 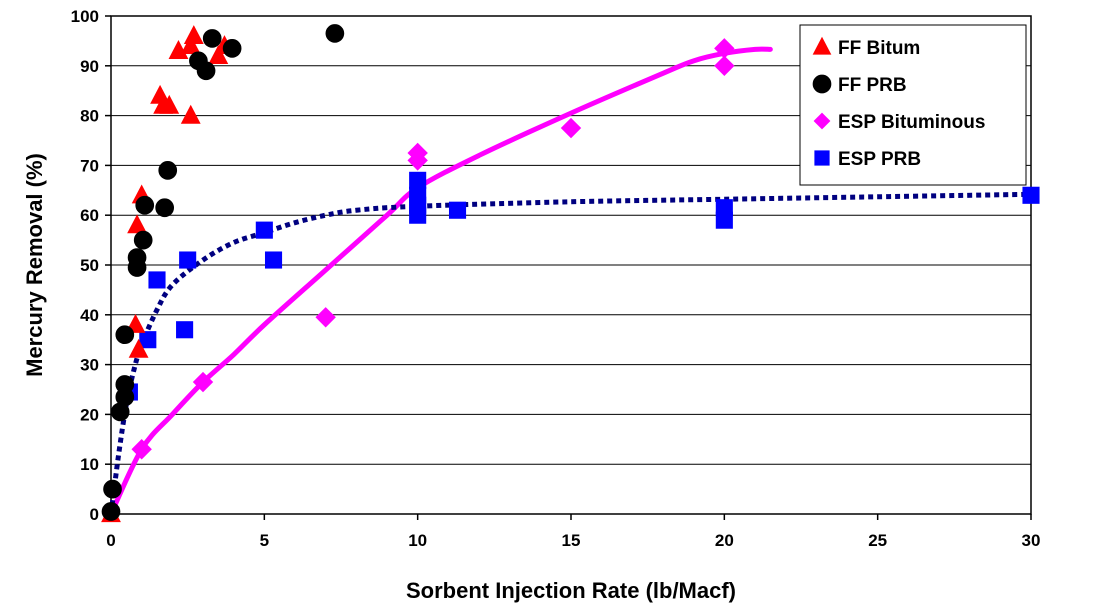 I want to click on y-tick-label: 50, so click(x=89, y=265).